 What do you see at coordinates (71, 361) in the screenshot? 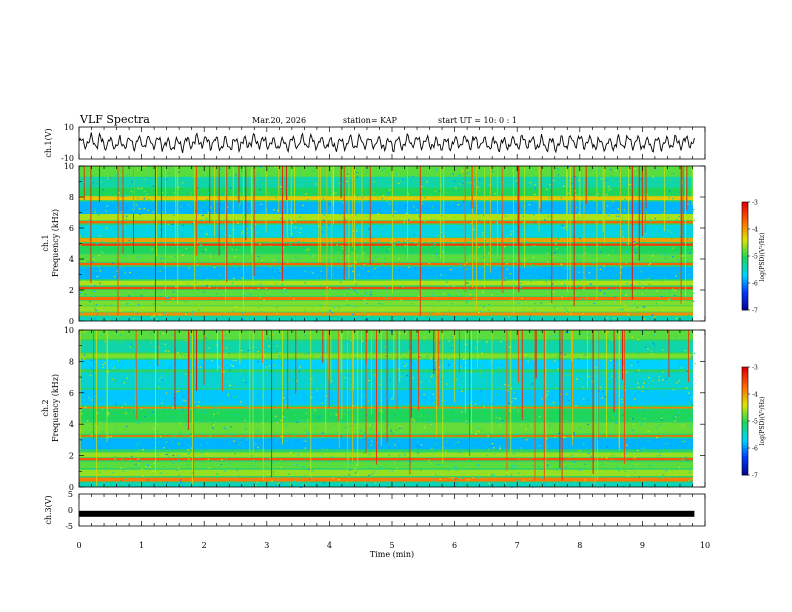
I see `ch2-spectrogram-ytick-label: 8` at bounding box center [71, 361].